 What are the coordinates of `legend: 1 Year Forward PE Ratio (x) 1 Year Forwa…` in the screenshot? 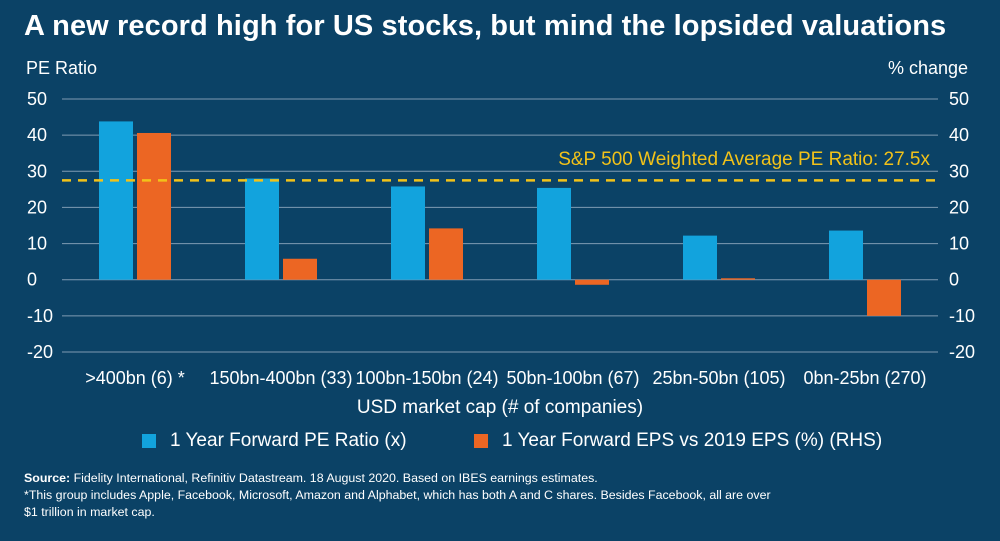 It's located at (500, 442).